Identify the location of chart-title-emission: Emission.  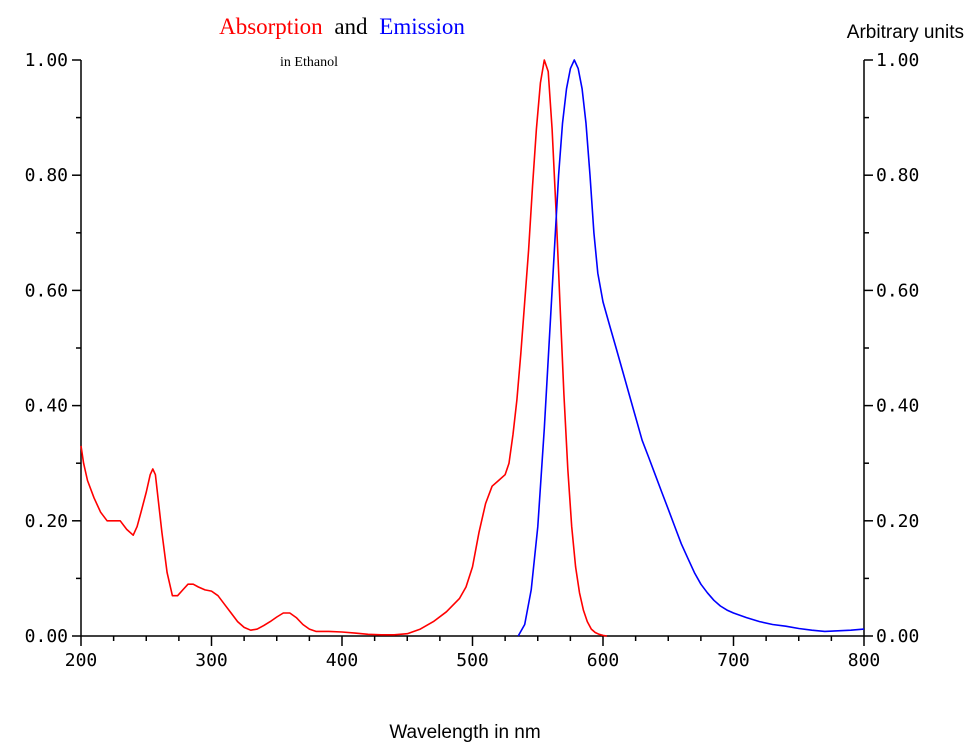
(422, 26).